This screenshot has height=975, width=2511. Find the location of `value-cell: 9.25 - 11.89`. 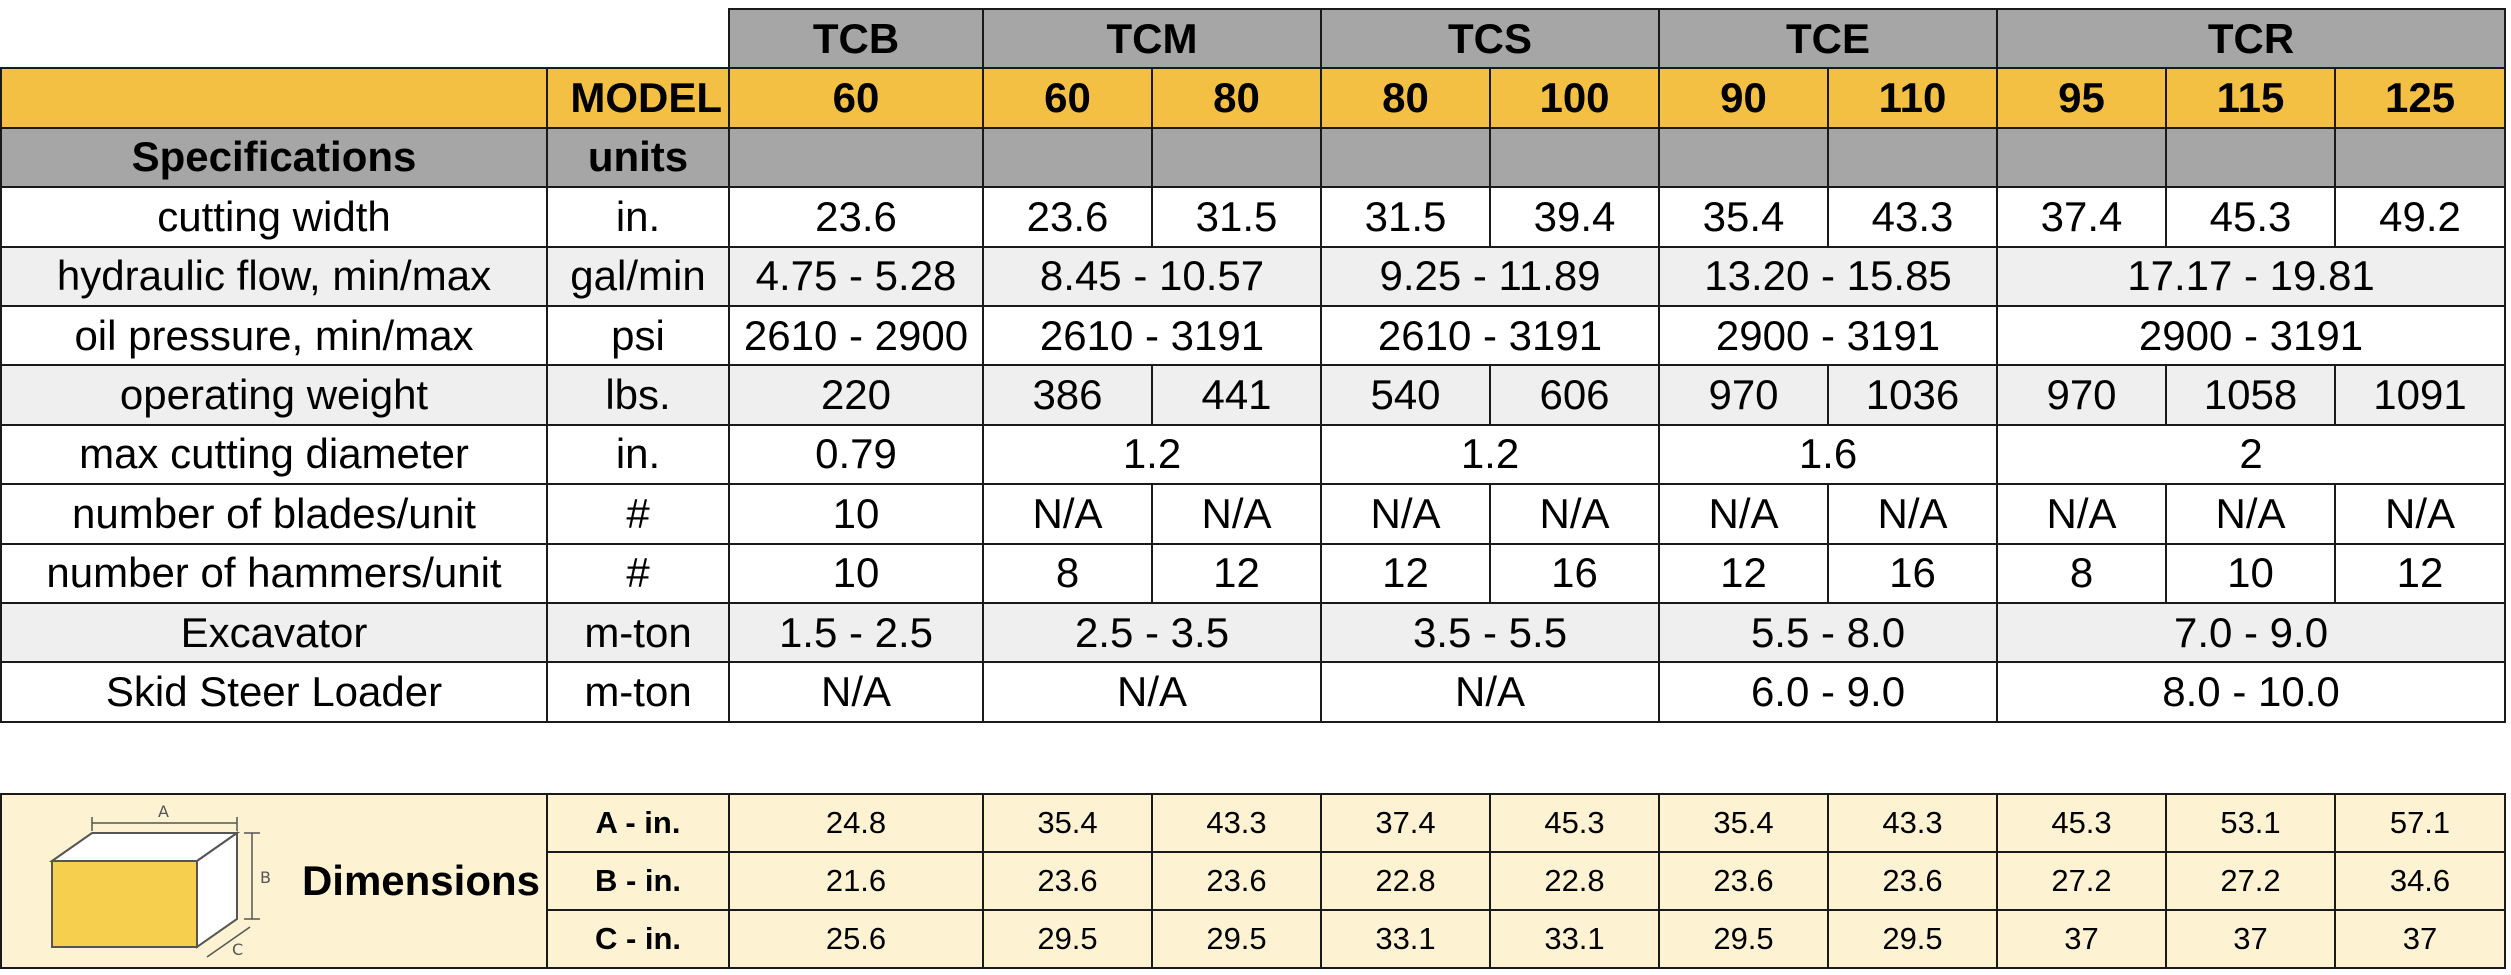

value-cell: 9.25 - 11.89 is located at coordinates (1490, 276).